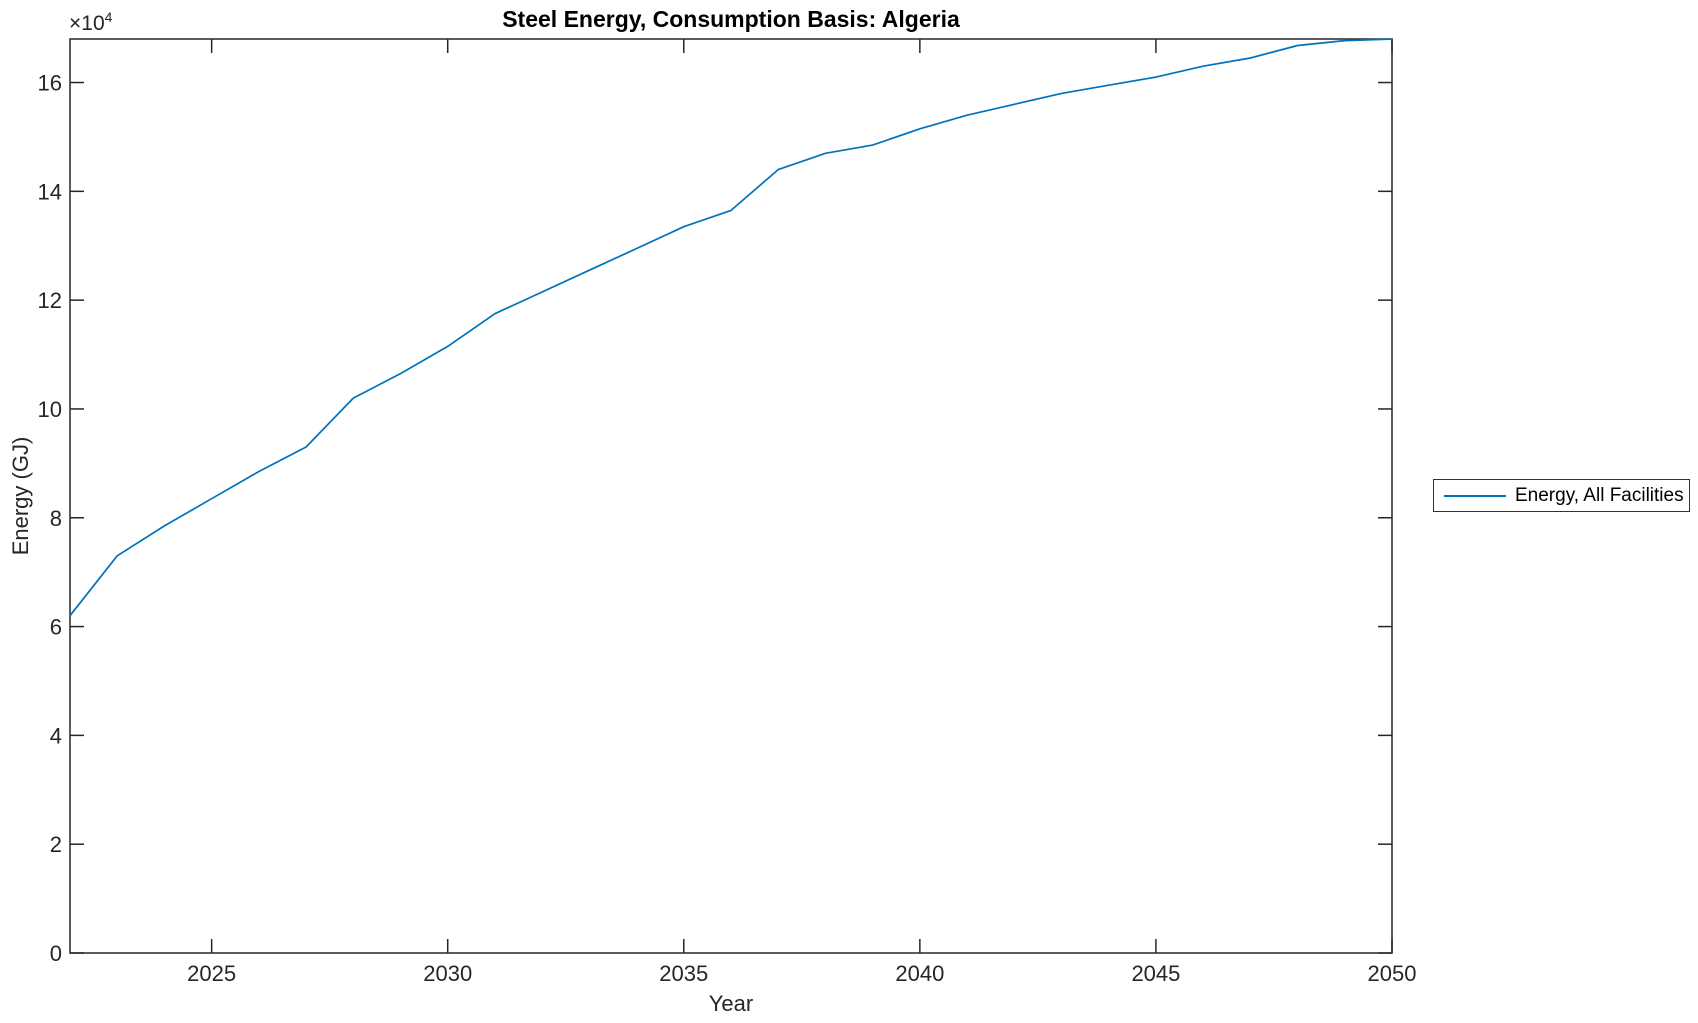 The height and width of the screenshot is (1023, 1698). Describe the element at coordinates (1475, 495) in the screenshot. I see `legend-line-swatch` at that location.